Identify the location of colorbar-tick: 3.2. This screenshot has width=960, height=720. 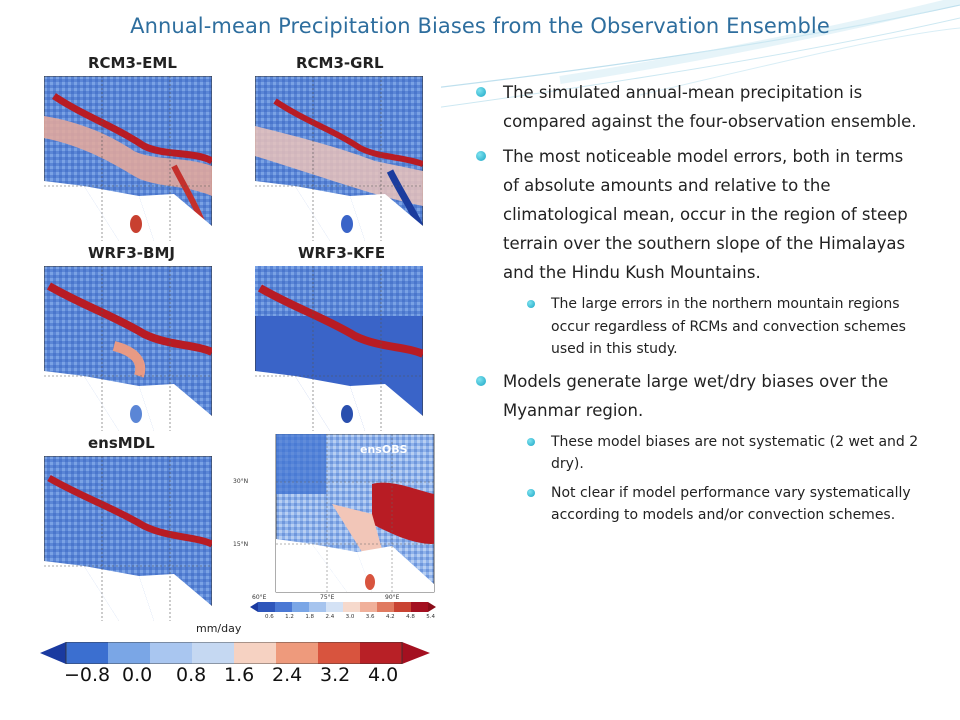
(335, 675).